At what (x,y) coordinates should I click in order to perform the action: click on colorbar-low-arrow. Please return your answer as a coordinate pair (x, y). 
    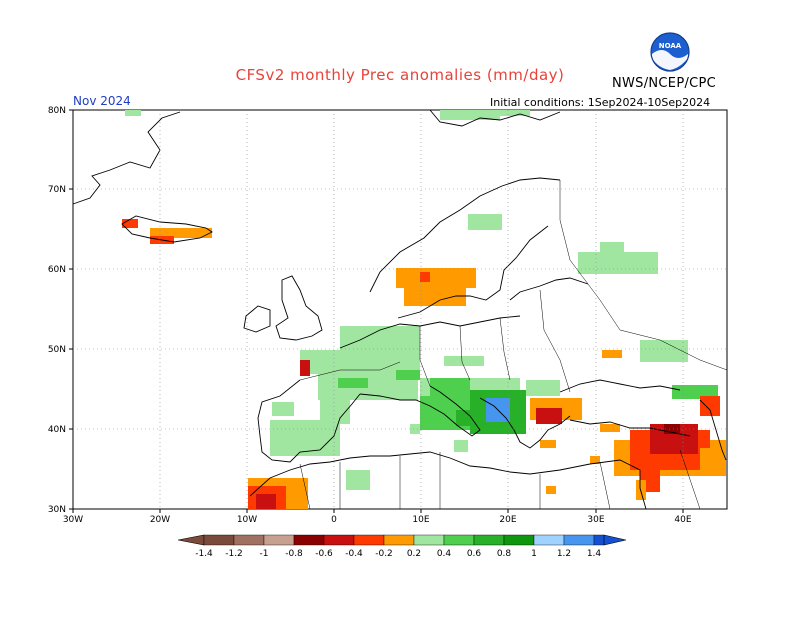
    Looking at the image, I should click on (191, 540).